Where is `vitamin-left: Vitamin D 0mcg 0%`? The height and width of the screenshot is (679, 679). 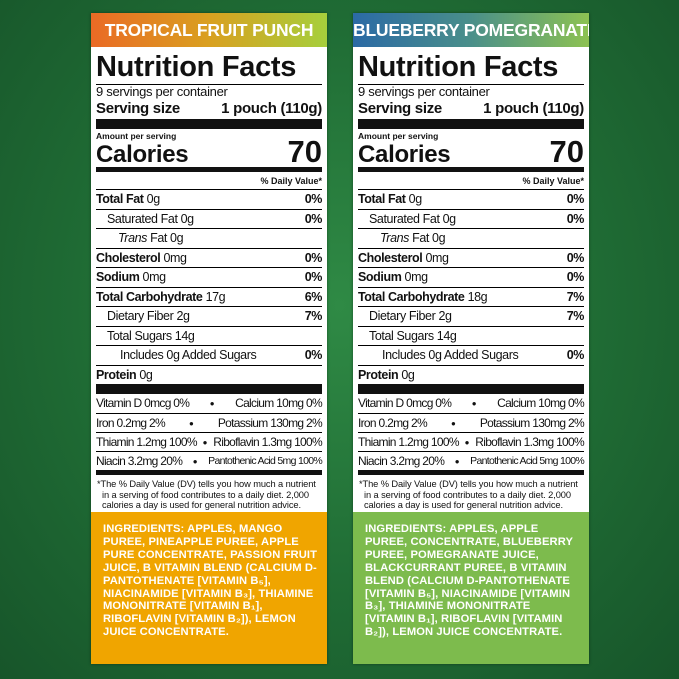
vitamin-left: Vitamin D 0mcg 0% is located at coordinates (405, 403).